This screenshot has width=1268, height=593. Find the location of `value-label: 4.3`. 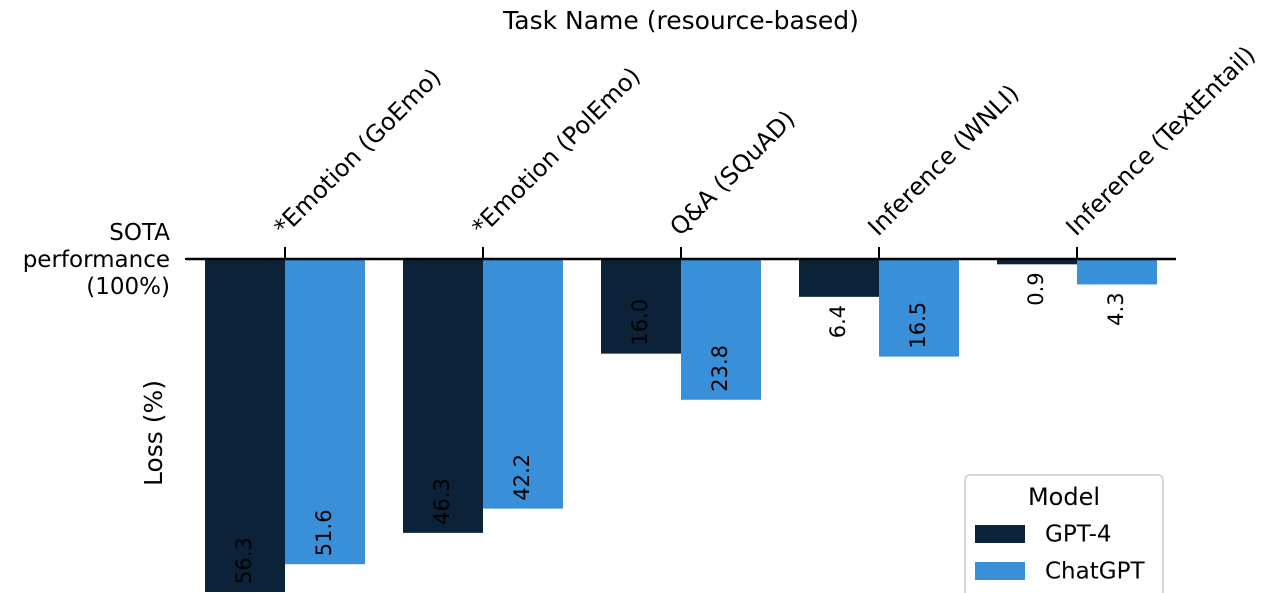

value-label: 4.3 is located at coordinates (1116, 308).